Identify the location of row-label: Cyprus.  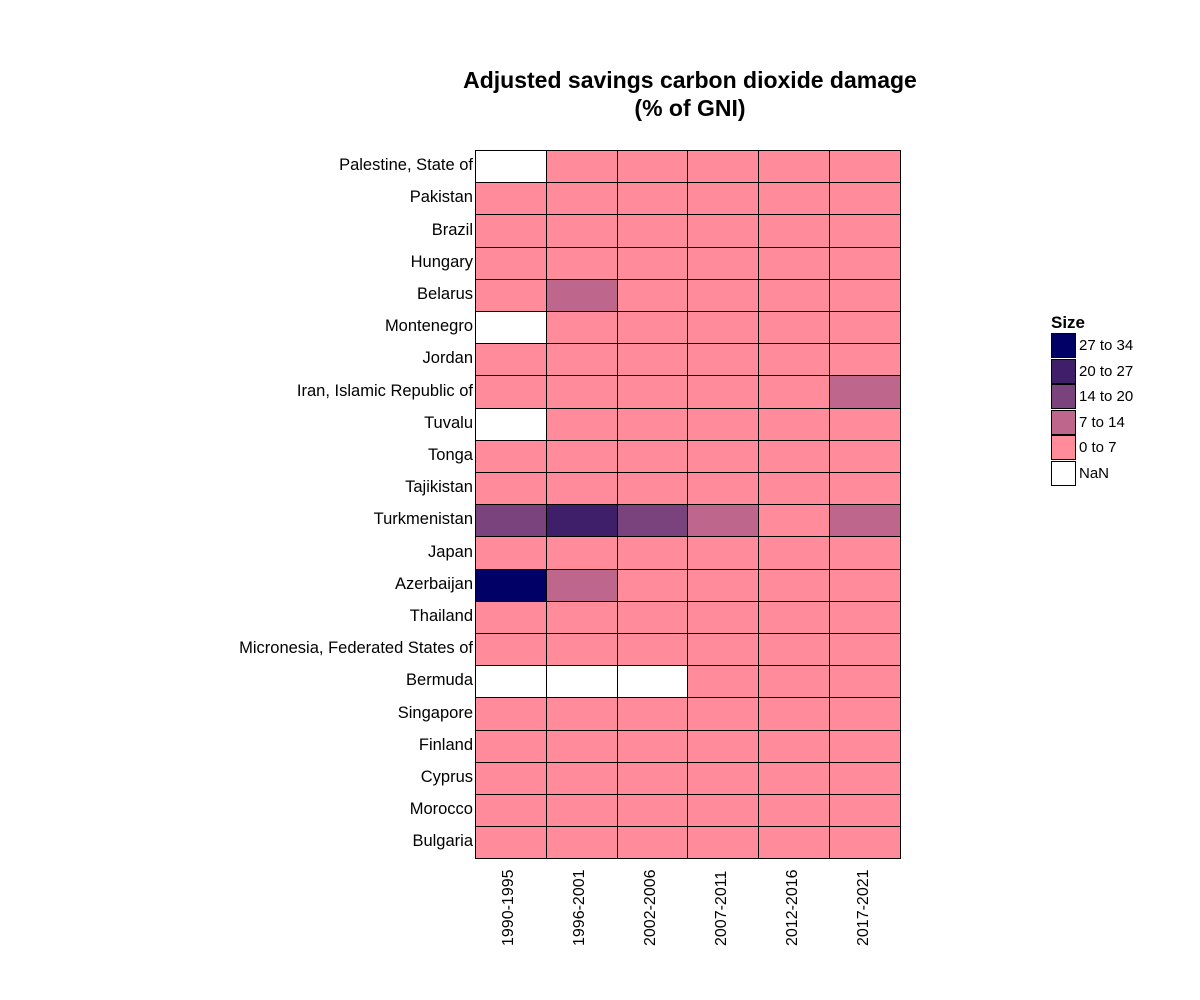
(446, 776).